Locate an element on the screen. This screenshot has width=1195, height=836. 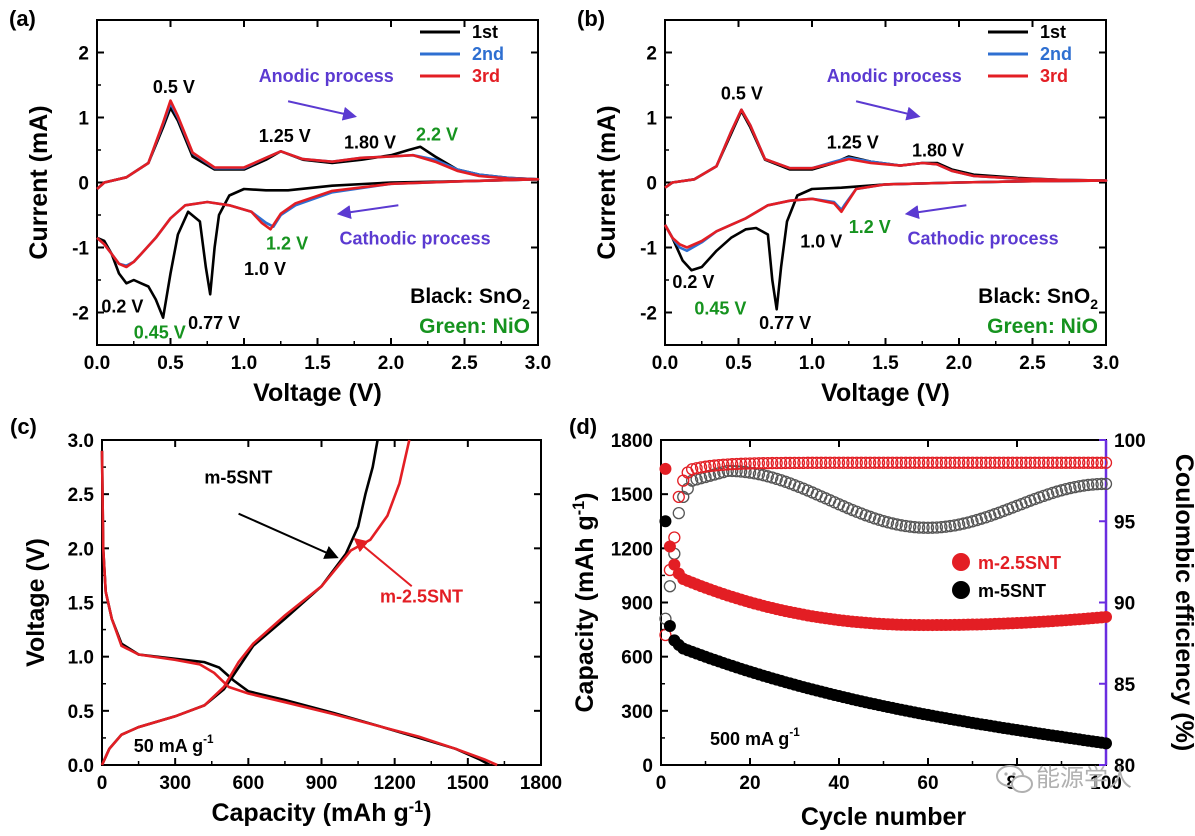
x-tick-label: 0.5 is located at coordinates (738, 363).